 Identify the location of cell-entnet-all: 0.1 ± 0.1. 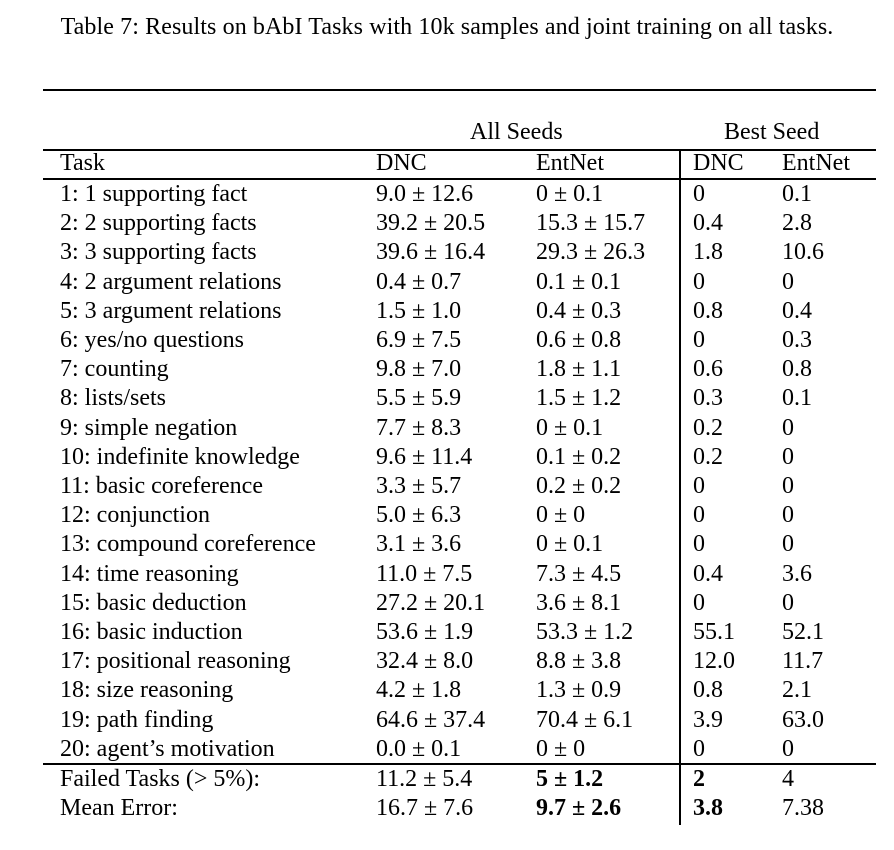
(579, 281).